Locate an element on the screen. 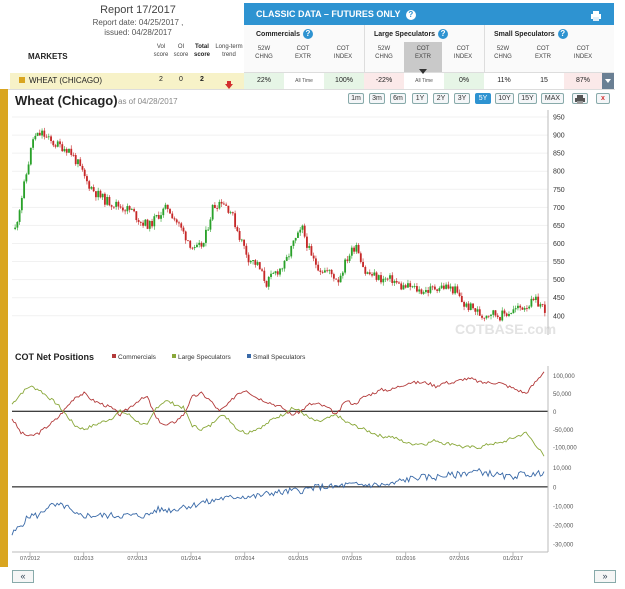 The height and width of the screenshot is (589, 625). legend-label: Commercials is located at coordinates (137, 357).